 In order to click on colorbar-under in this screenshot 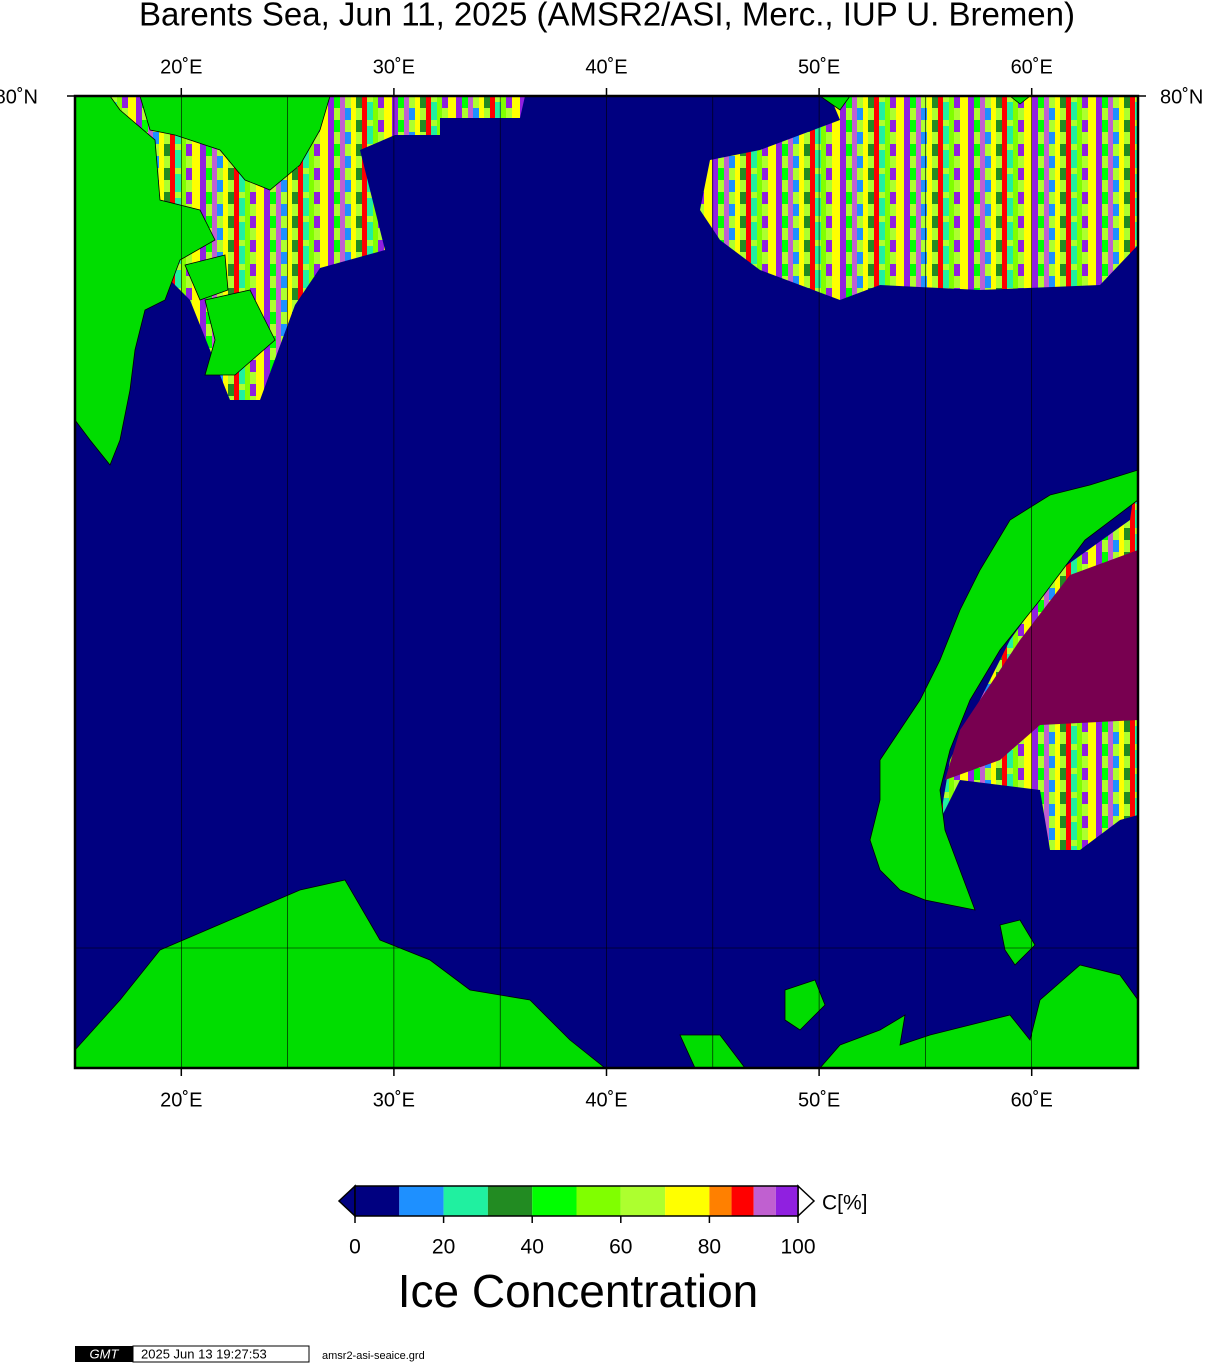, I will do `click(346, 1201)`.